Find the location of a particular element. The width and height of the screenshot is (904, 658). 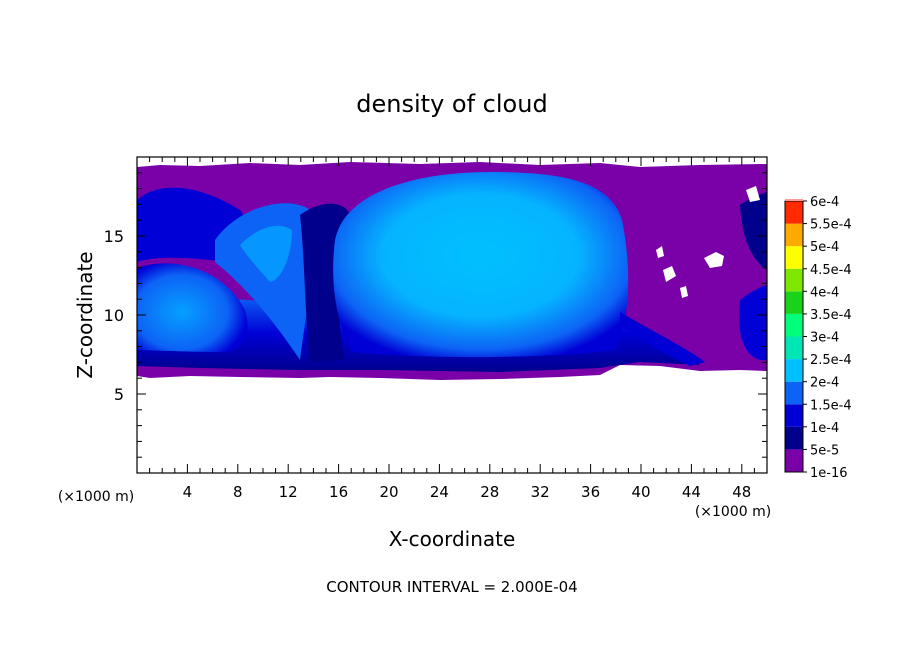

colorbar-label: 2e-4 is located at coordinates (824, 383).